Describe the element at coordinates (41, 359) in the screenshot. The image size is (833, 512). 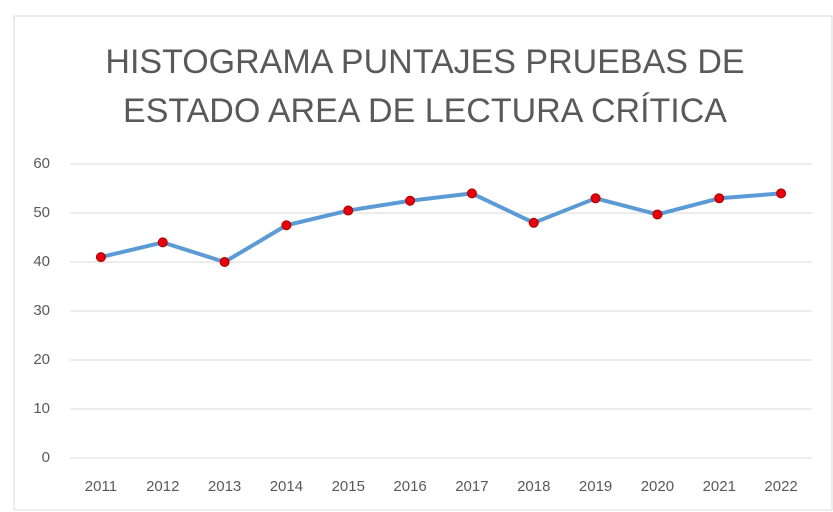
I see `y-tick-label: 20` at that location.